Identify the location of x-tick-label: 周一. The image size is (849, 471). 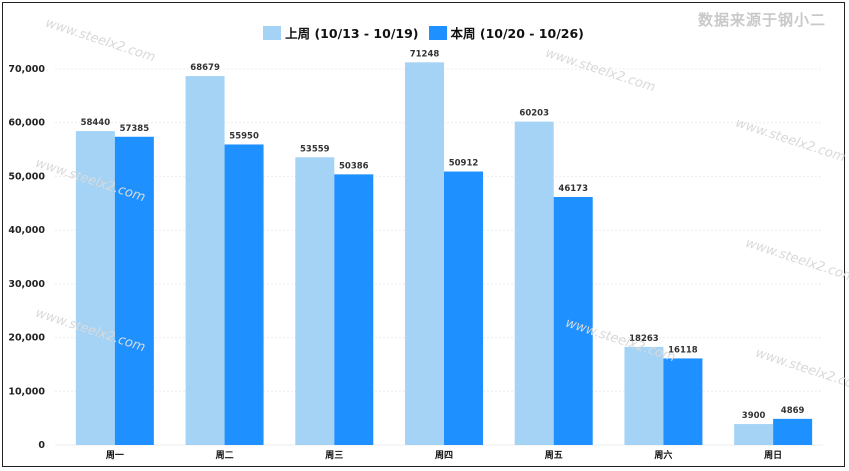
(115, 455).